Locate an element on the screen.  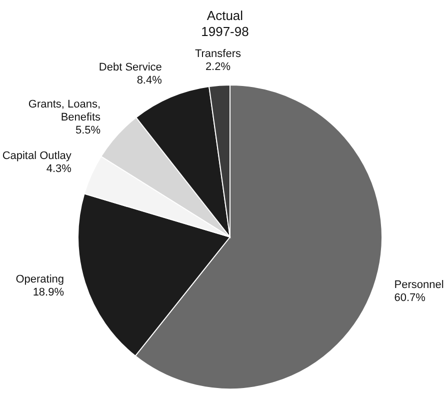
chart-title: Actual 1997-98 is located at coordinates (225, 23).